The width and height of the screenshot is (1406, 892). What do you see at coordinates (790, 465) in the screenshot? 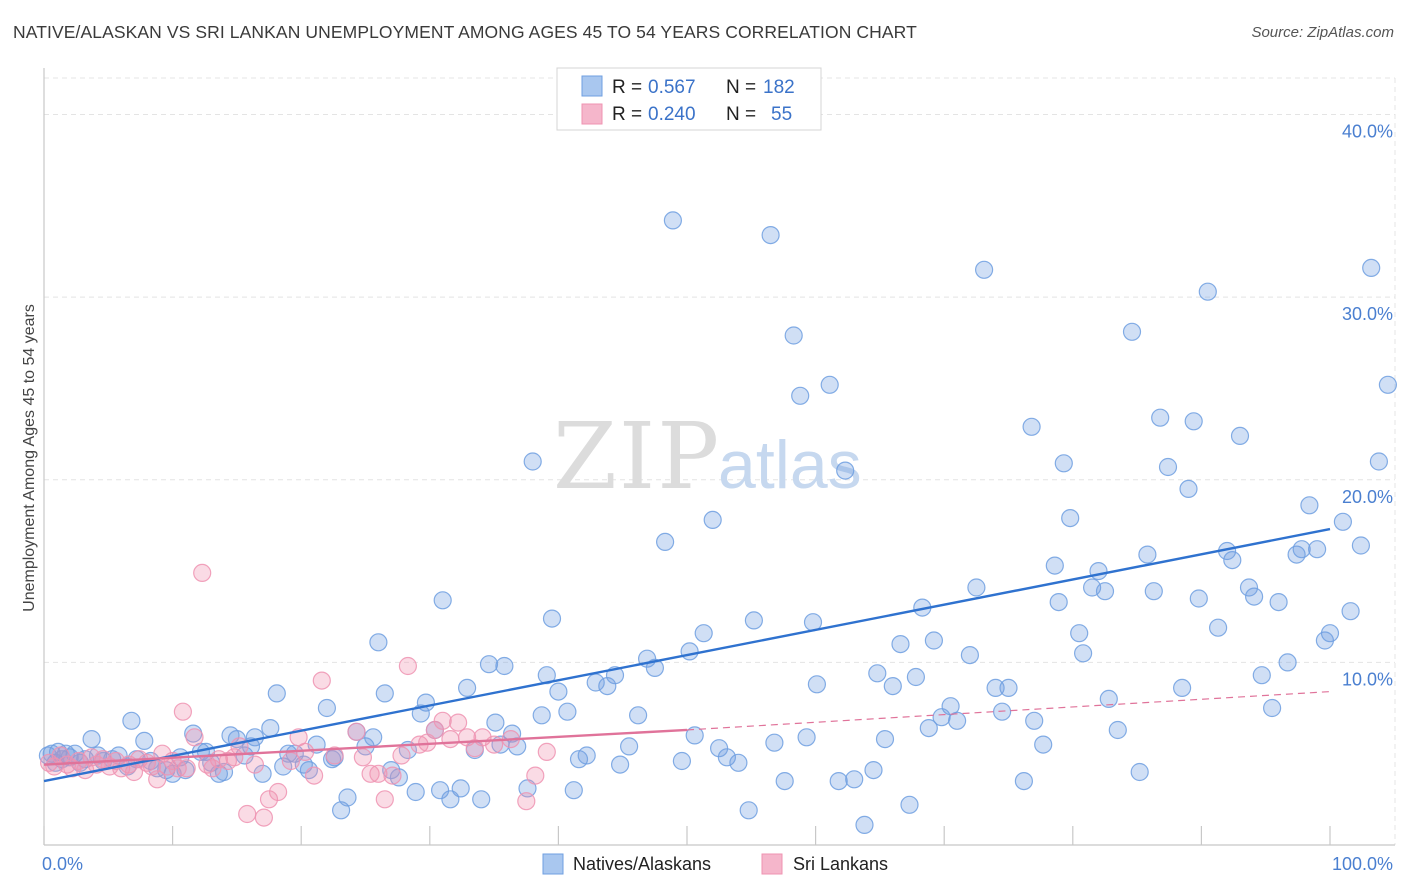
I see `watermark-atlas: atlas` at bounding box center [790, 465].